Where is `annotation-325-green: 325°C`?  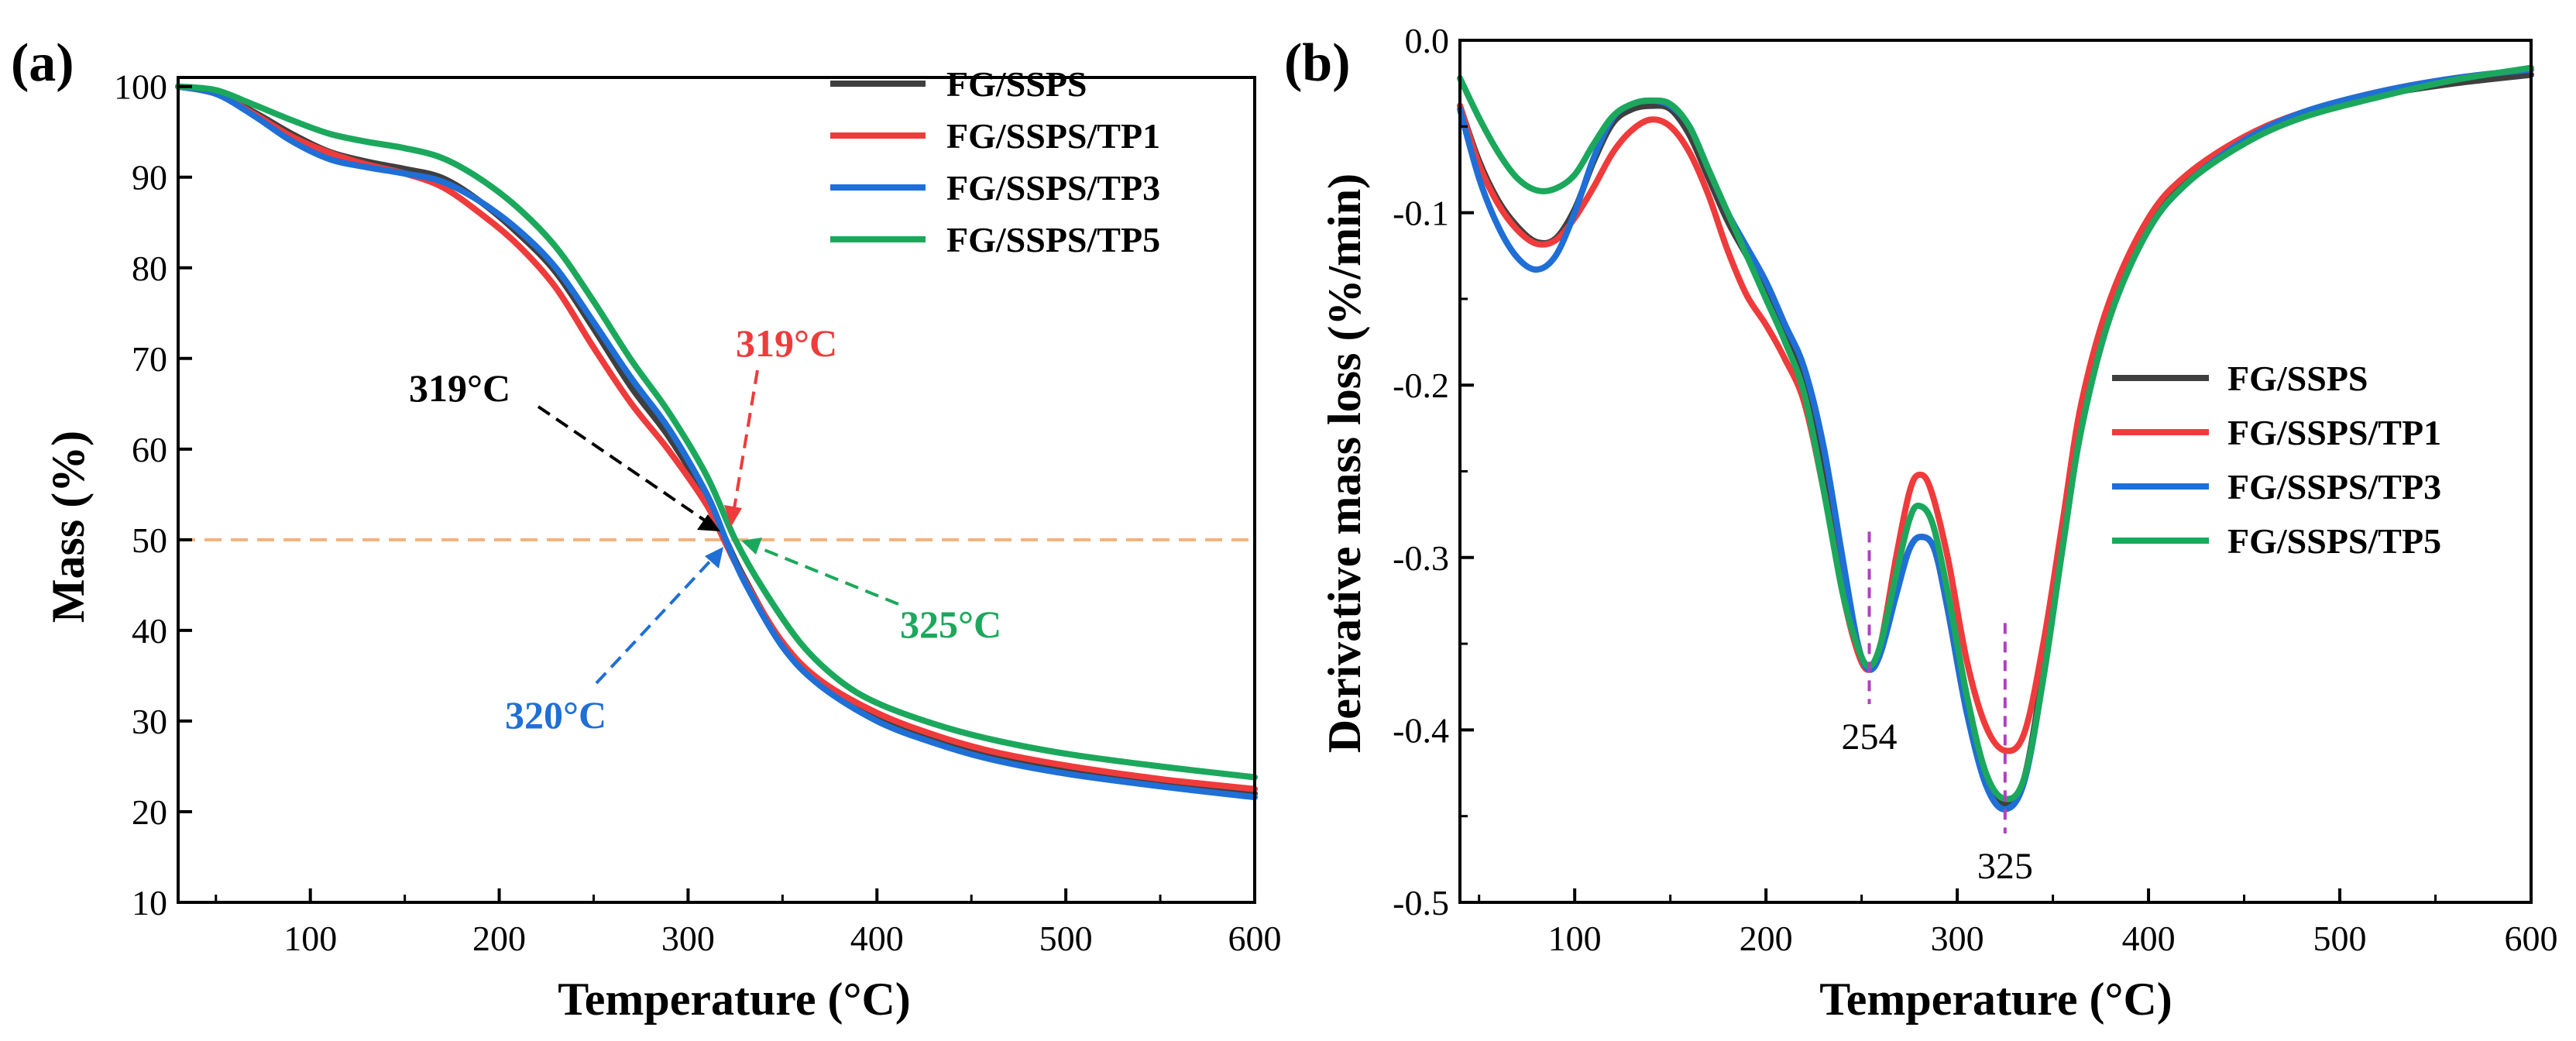 annotation-325-green: 325°C is located at coordinates (950, 624).